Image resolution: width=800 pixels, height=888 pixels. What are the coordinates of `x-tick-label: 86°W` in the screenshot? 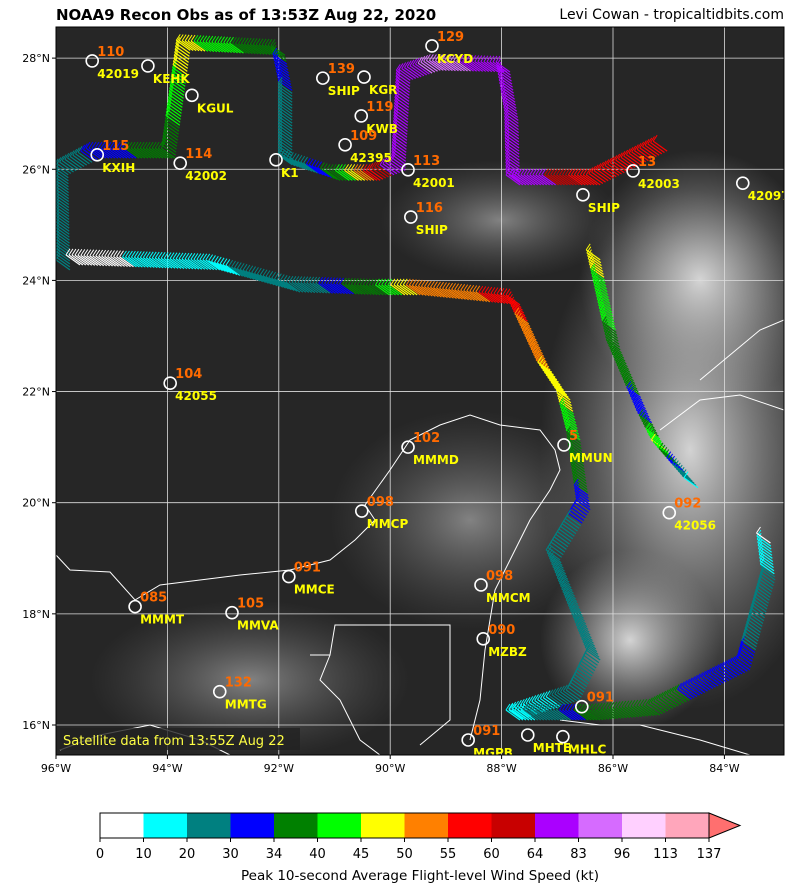 It's located at (613, 768).